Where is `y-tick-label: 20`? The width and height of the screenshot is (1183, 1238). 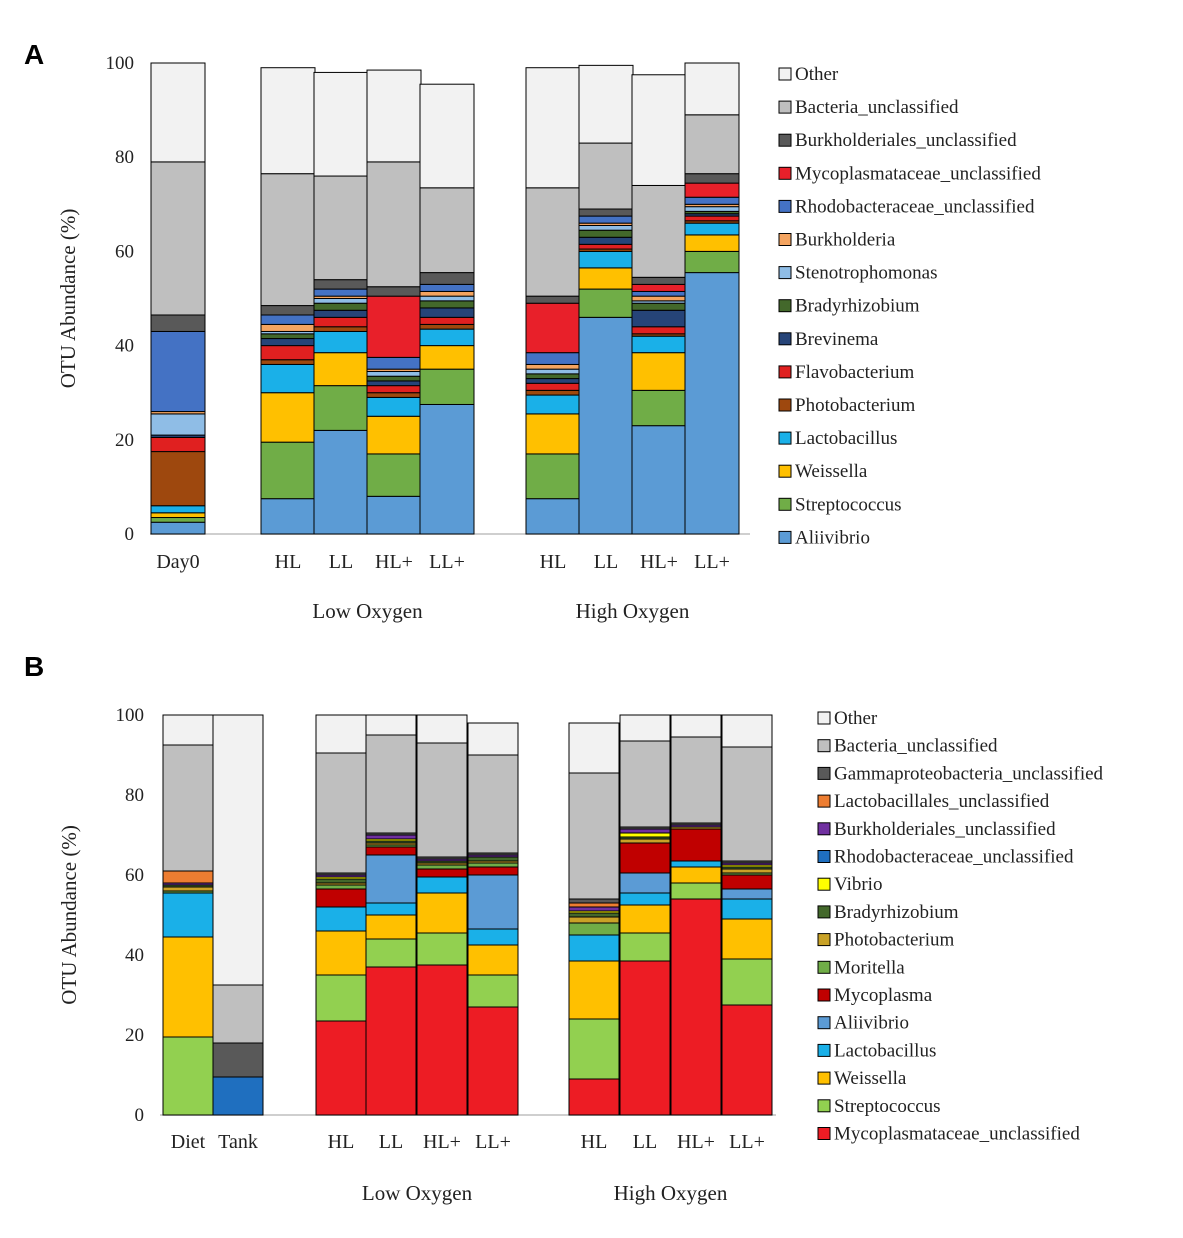
y-tick-label: 20 is located at coordinates (134, 1035).